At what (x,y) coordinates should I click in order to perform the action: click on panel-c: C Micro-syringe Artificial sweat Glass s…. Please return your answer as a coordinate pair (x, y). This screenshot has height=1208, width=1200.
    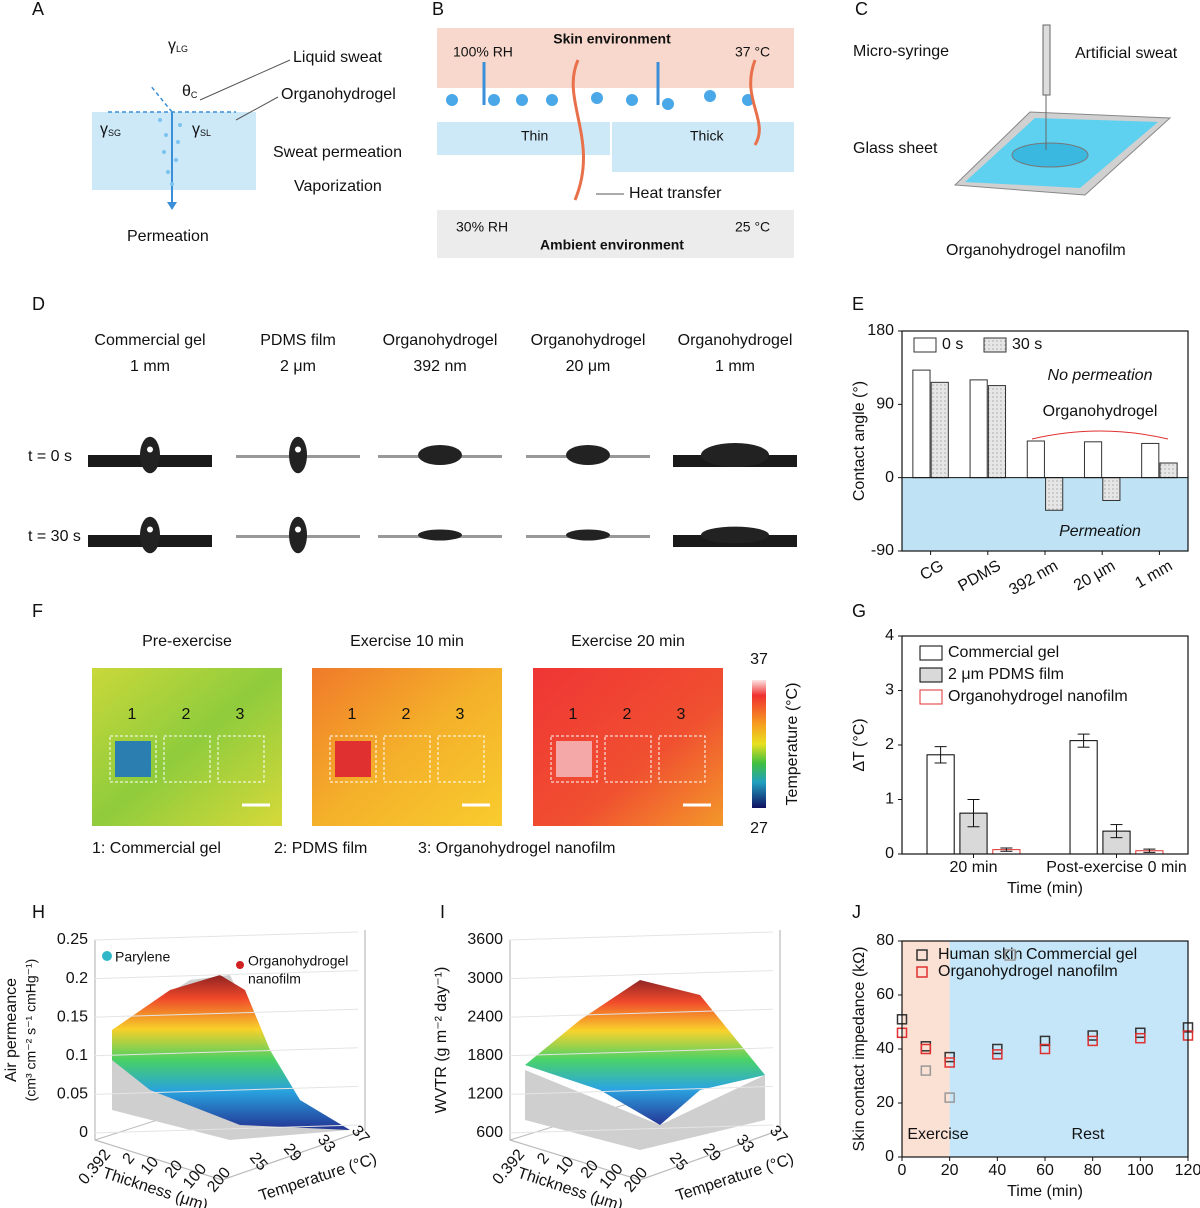
    Looking at the image, I should click on (1015, 129).